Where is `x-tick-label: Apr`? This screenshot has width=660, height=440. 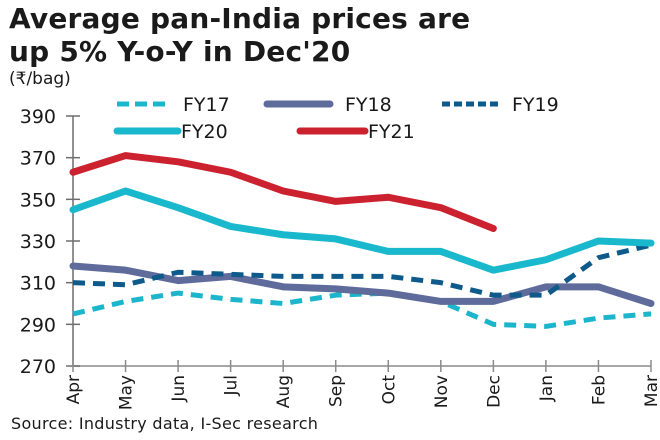 x-tick-label: Apr is located at coordinates (74, 389).